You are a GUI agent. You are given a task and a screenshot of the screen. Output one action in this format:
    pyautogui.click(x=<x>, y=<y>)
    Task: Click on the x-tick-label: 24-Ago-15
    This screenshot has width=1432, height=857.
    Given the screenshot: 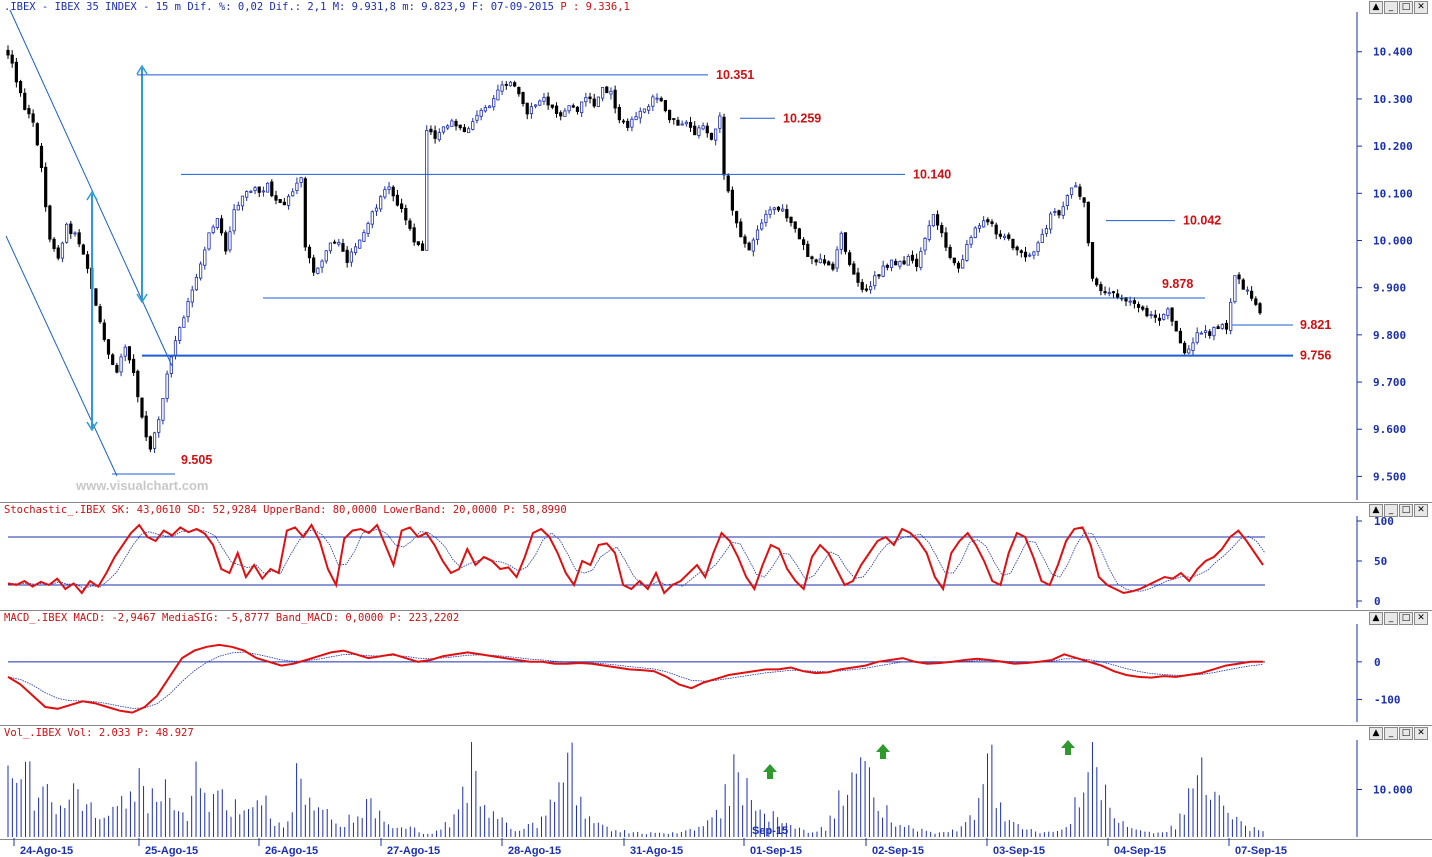 What is the action you would take?
    pyautogui.click(x=46, y=851)
    